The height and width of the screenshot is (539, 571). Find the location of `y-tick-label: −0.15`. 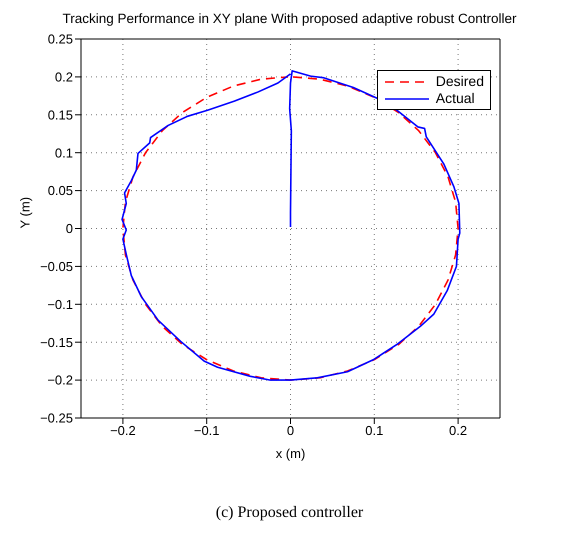

y-tick-label: −0.15 is located at coordinates (56, 342).